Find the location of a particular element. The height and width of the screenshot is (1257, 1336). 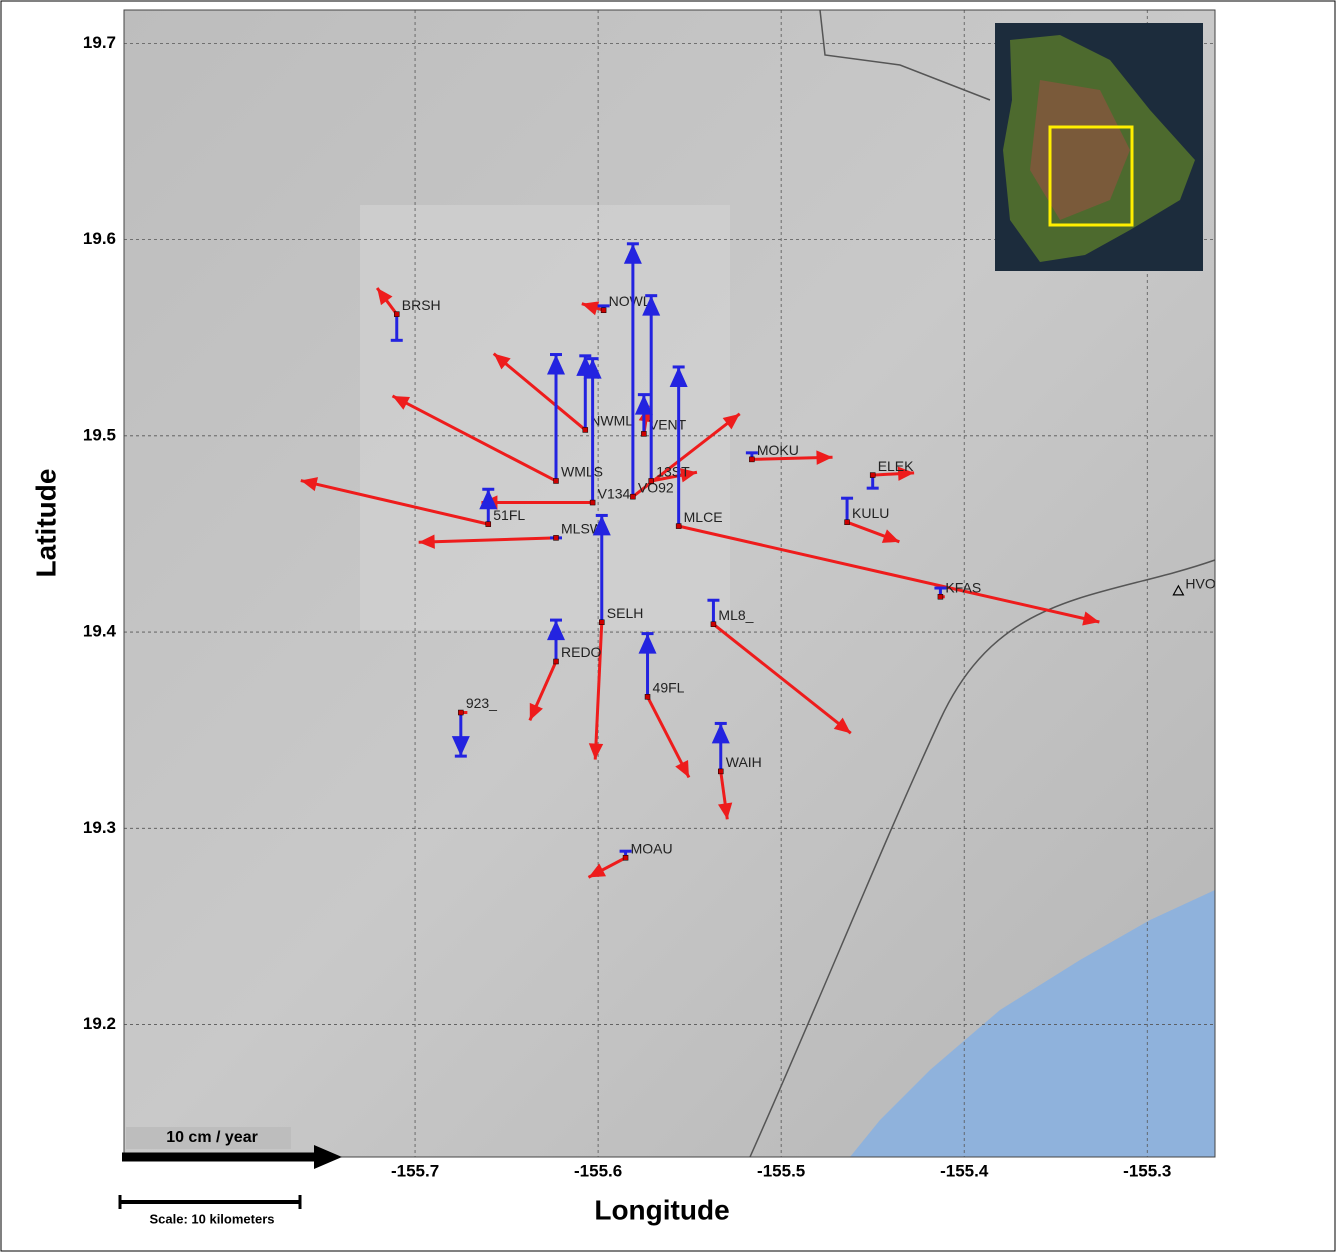

y-tick-label: 19.3 is located at coordinates (99, 827).